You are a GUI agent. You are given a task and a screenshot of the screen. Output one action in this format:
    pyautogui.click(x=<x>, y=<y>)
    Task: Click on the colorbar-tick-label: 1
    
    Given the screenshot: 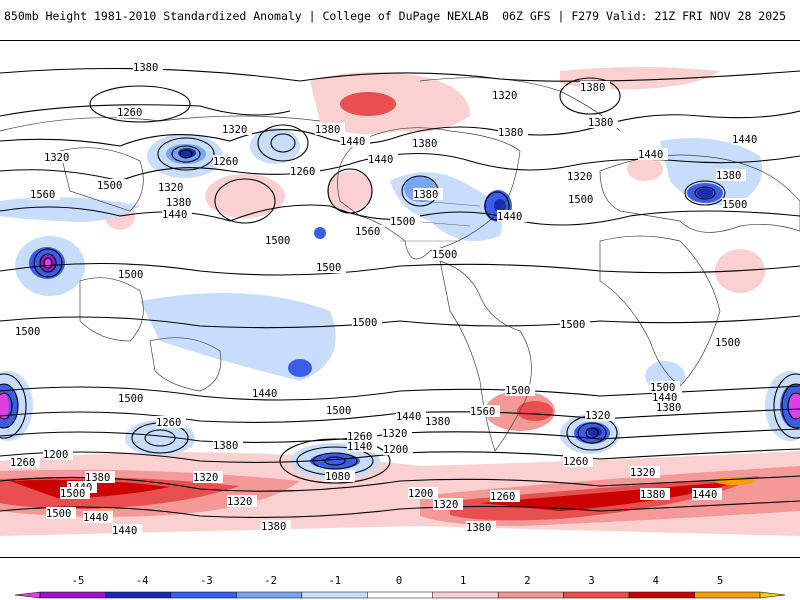 What is the action you would take?
    pyautogui.click(x=463, y=581)
    